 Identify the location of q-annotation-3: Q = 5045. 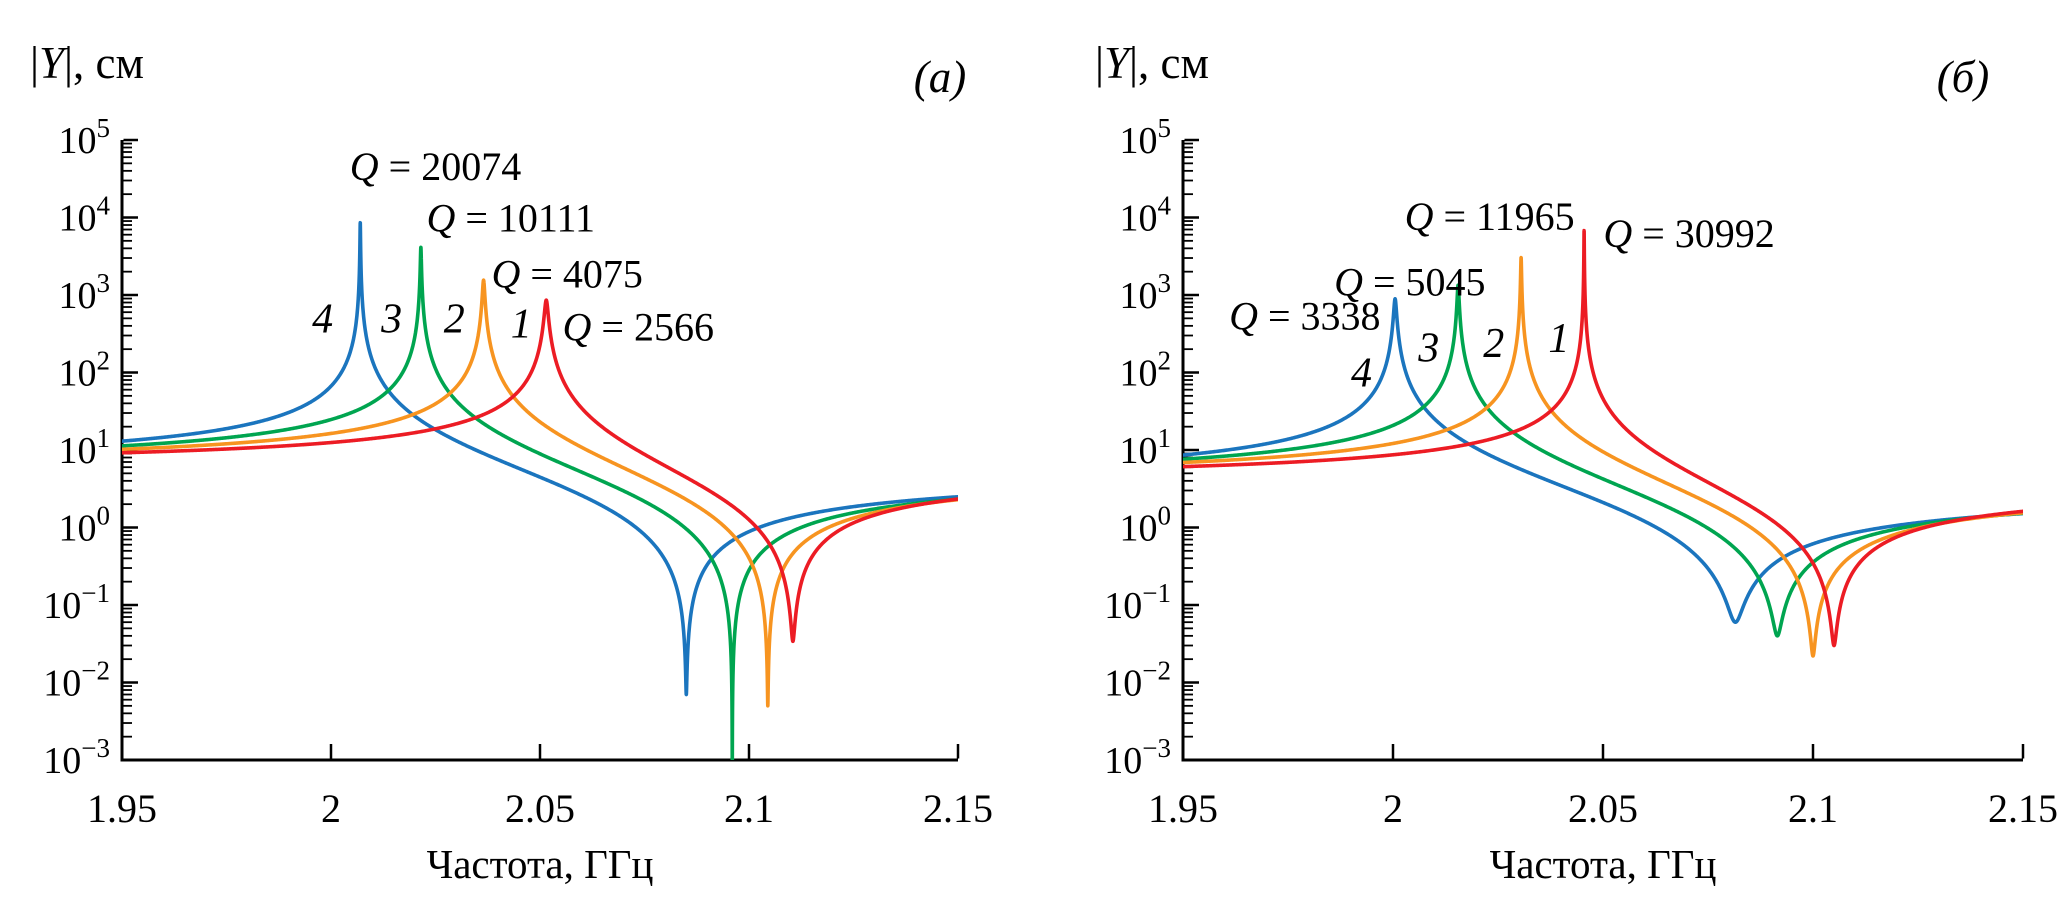
(1409, 281).